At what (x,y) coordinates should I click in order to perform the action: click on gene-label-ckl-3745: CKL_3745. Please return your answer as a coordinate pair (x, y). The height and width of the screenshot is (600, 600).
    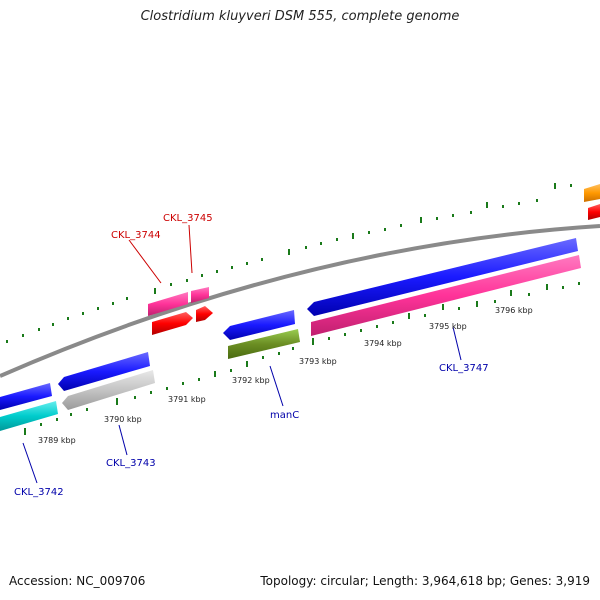
    Looking at the image, I should click on (188, 218).